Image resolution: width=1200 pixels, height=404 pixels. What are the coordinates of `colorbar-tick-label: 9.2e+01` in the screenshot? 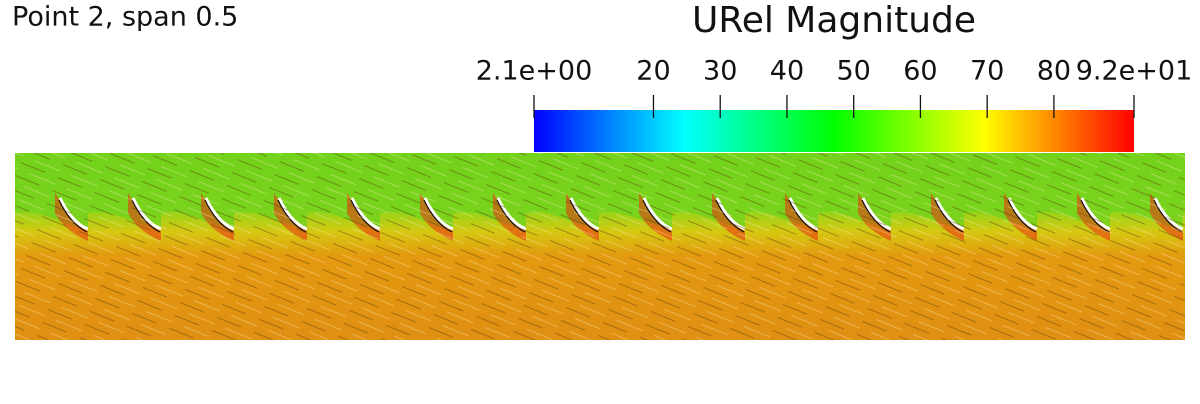 It's located at (1134, 71).